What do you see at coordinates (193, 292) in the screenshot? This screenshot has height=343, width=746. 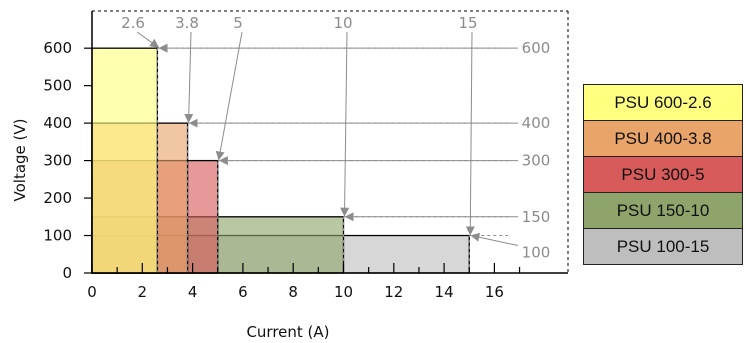 I see `x-tick-label: 4` at bounding box center [193, 292].